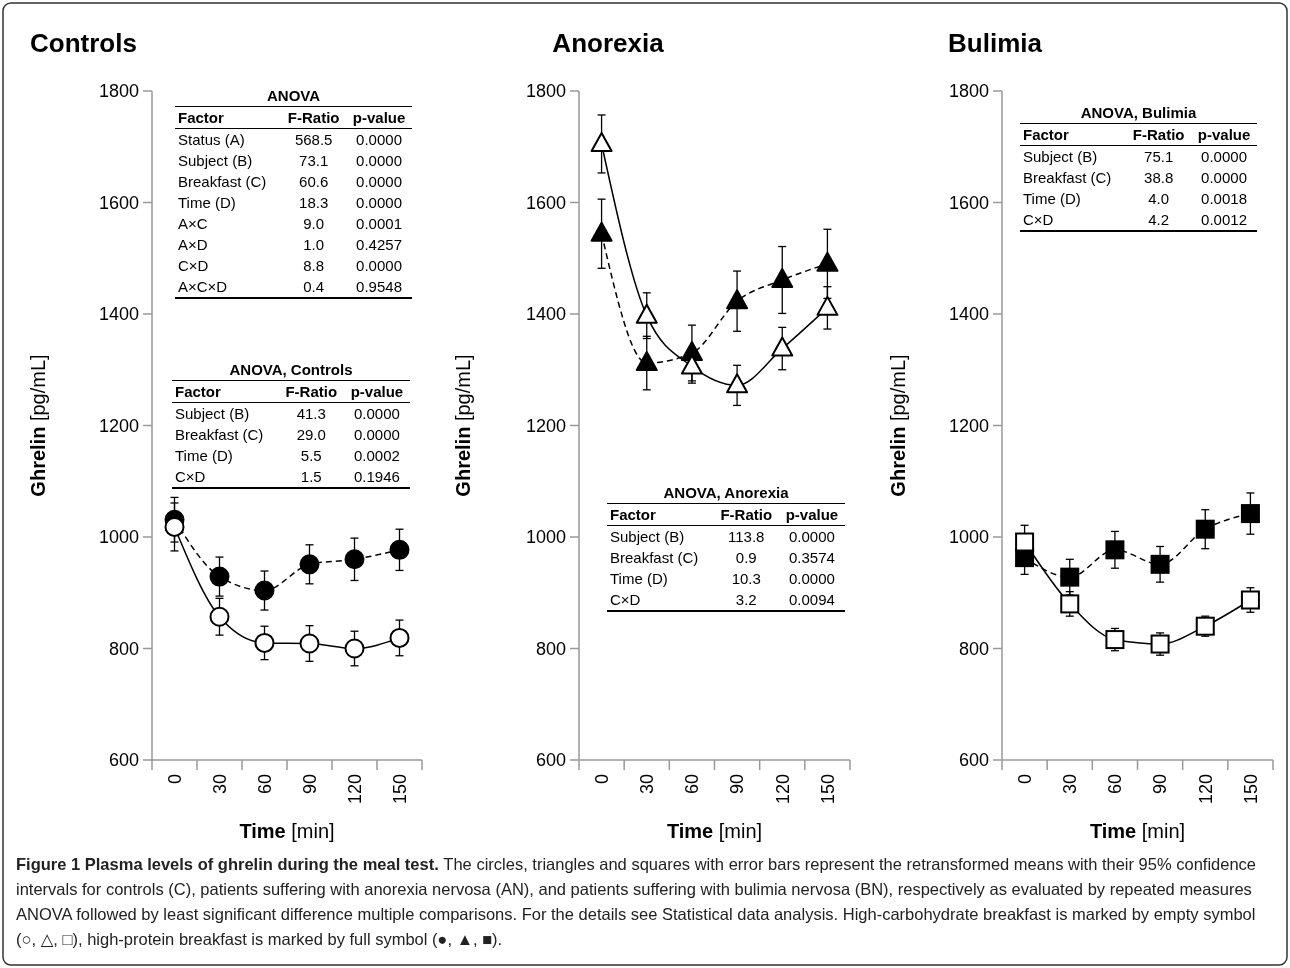  What do you see at coordinates (1135, 219) in the screenshot?
I see `text: C×D 4.2 0.0012` at bounding box center [1135, 219].